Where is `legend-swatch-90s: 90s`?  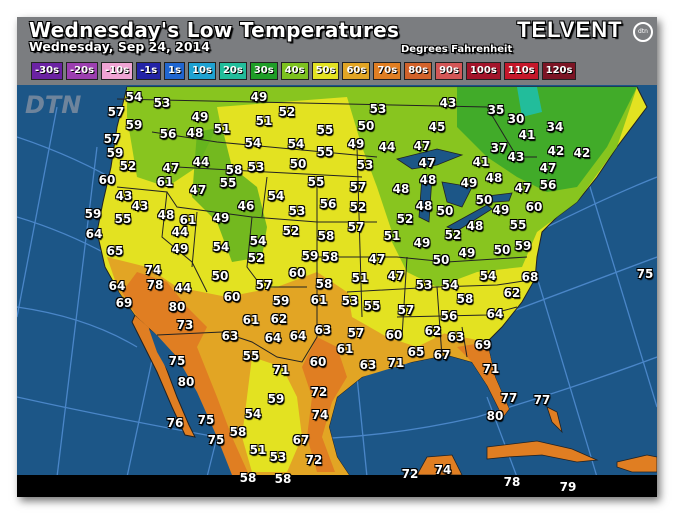 legend-swatch-90s: 90s is located at coordinates (449, 71).